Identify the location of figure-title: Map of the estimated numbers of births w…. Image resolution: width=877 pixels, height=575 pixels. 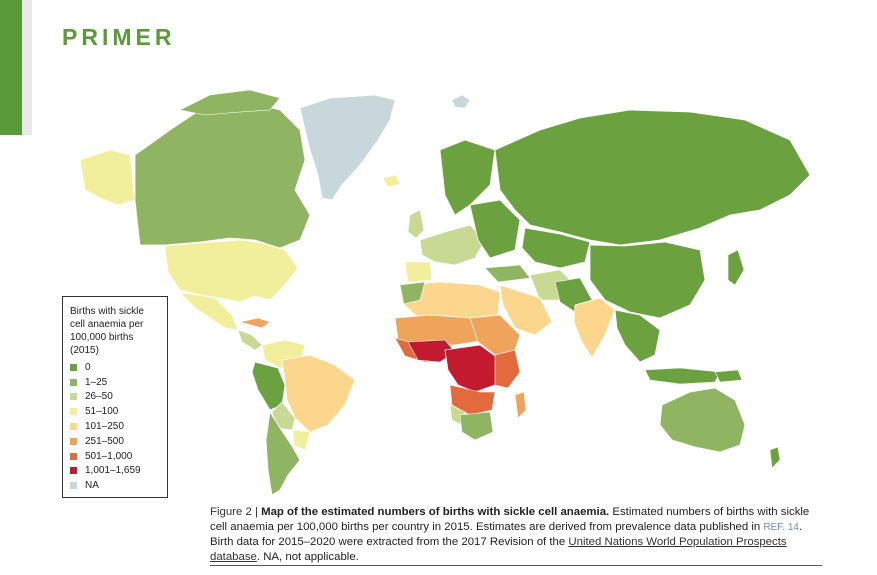
(435, 512).